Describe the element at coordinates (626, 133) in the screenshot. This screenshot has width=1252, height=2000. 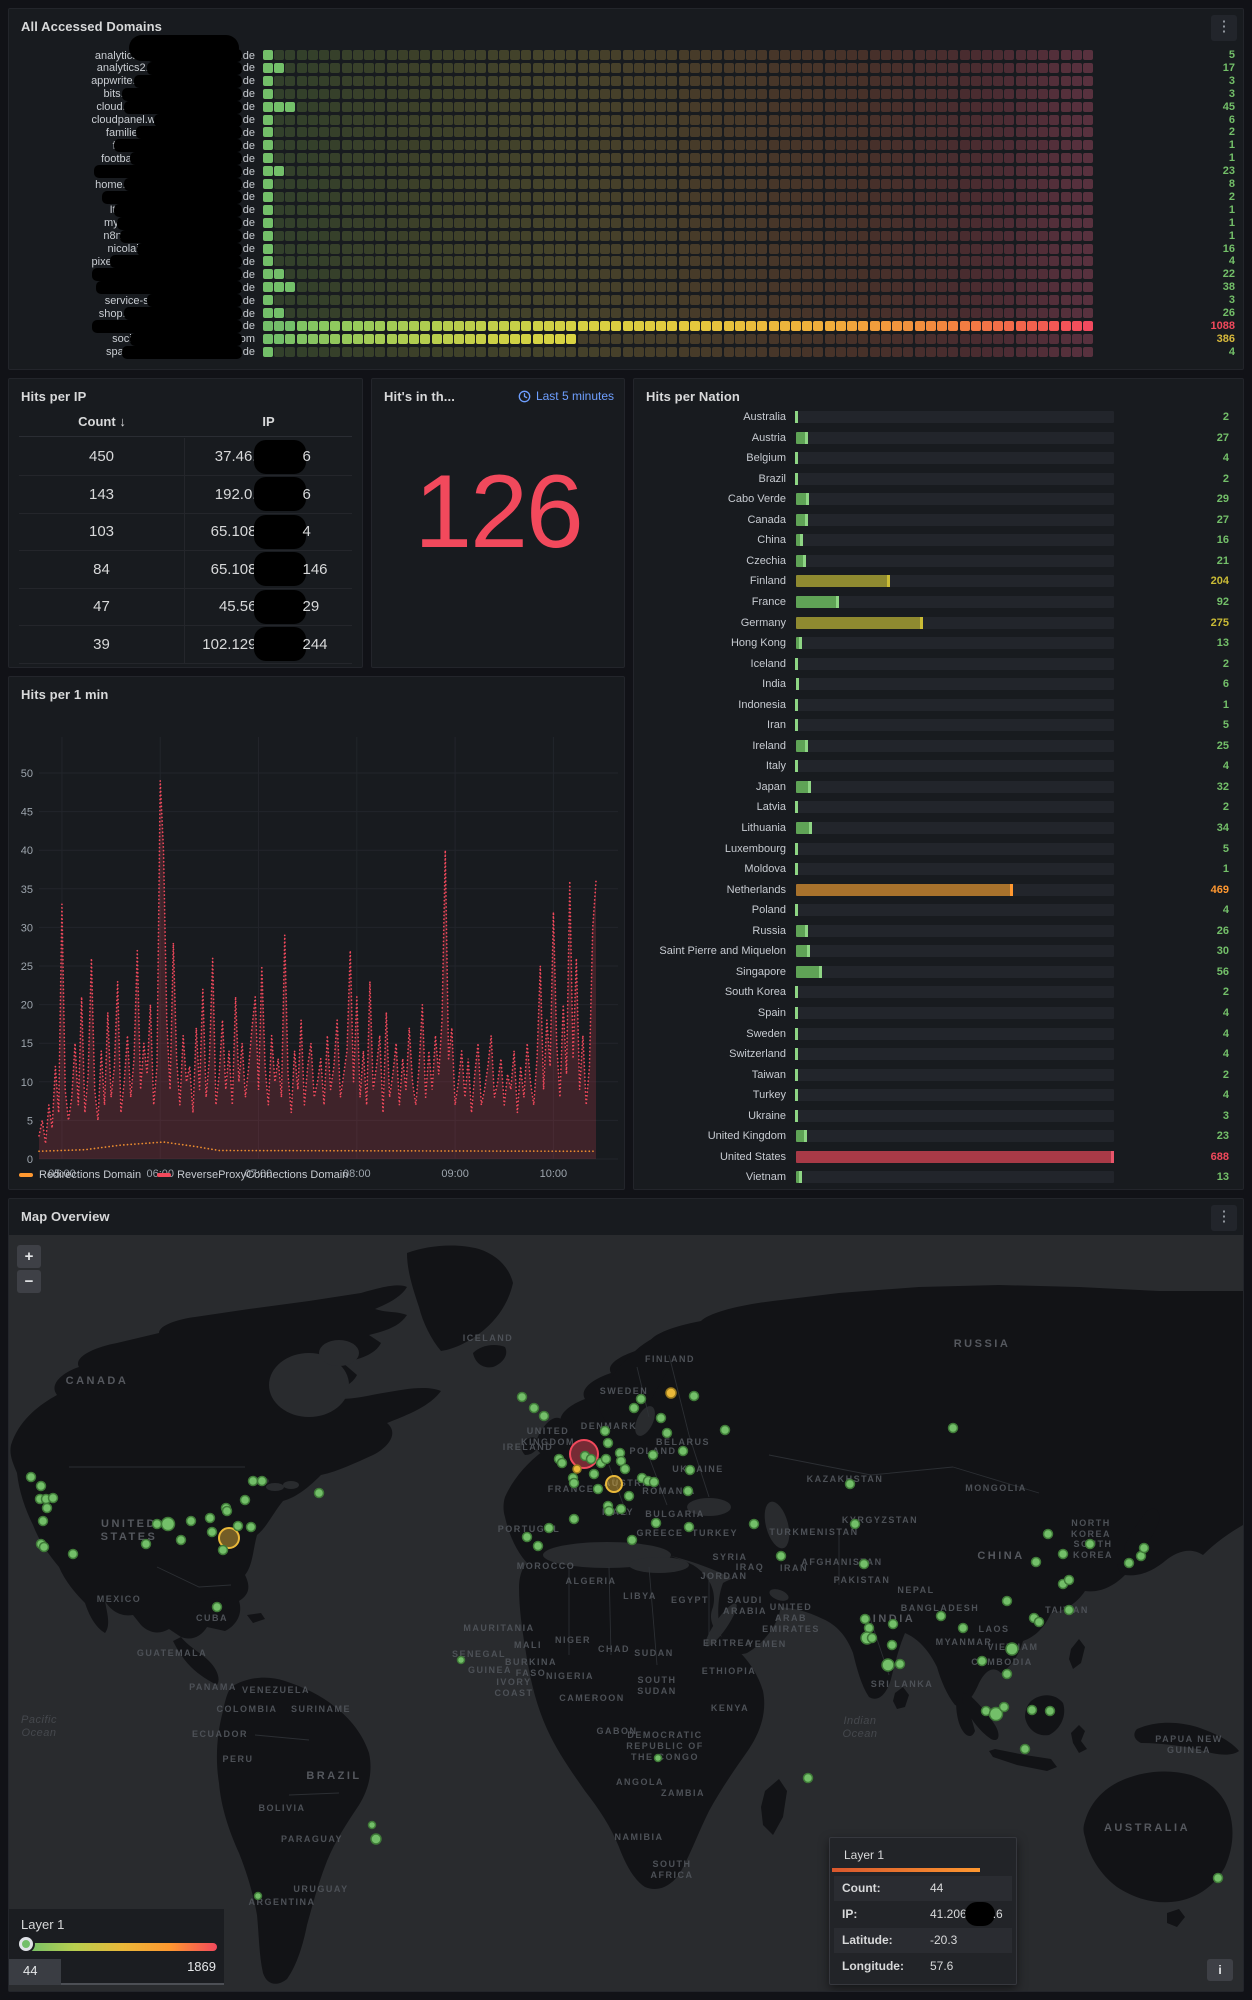
I see `domain-row: familie .de 2` at that location.